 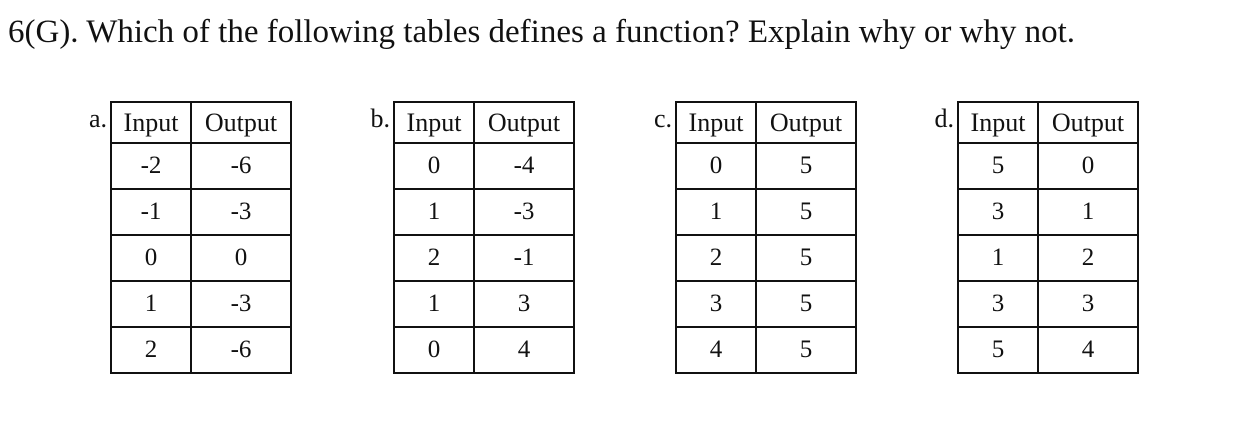 I want to click on input-cell: -2, so click(x=151, y=166).